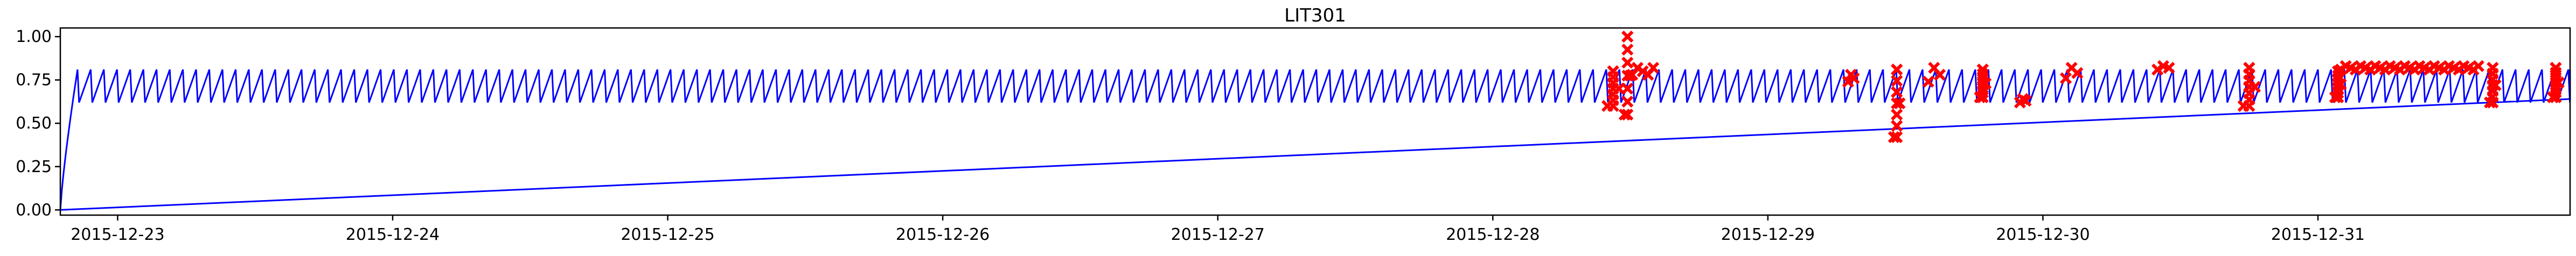  I want to click on chart-title: LIT301, so click(1315, 15).